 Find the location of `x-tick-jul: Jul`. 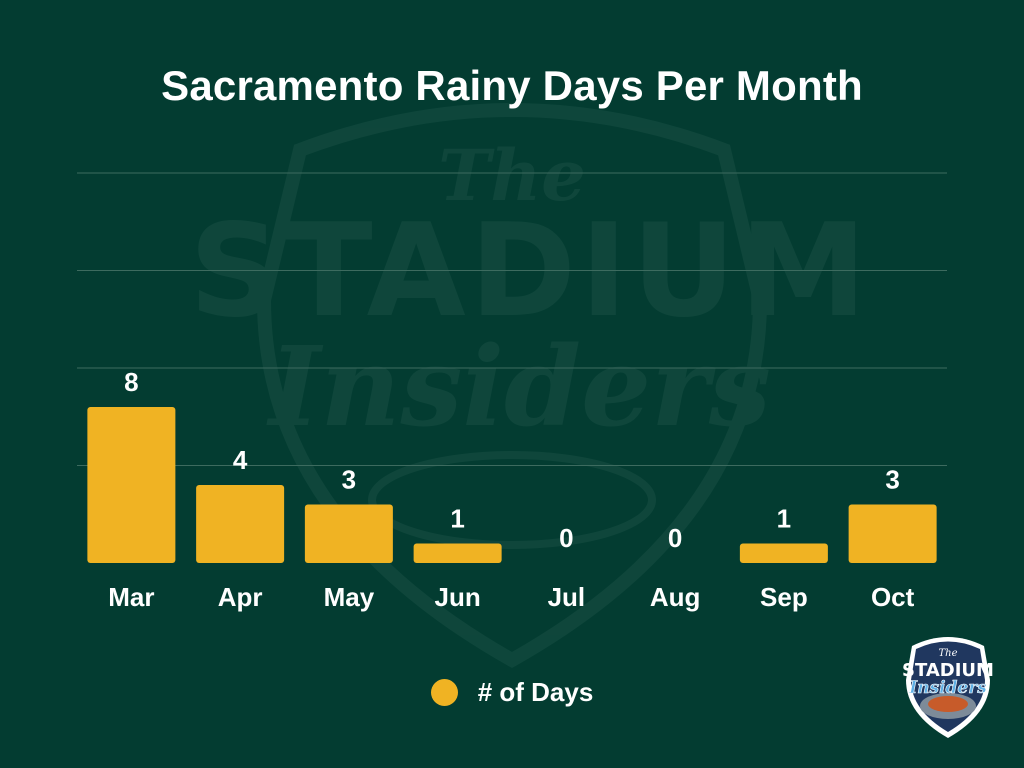

x-tick-jul: Jul is located at coordinates (567, 597).